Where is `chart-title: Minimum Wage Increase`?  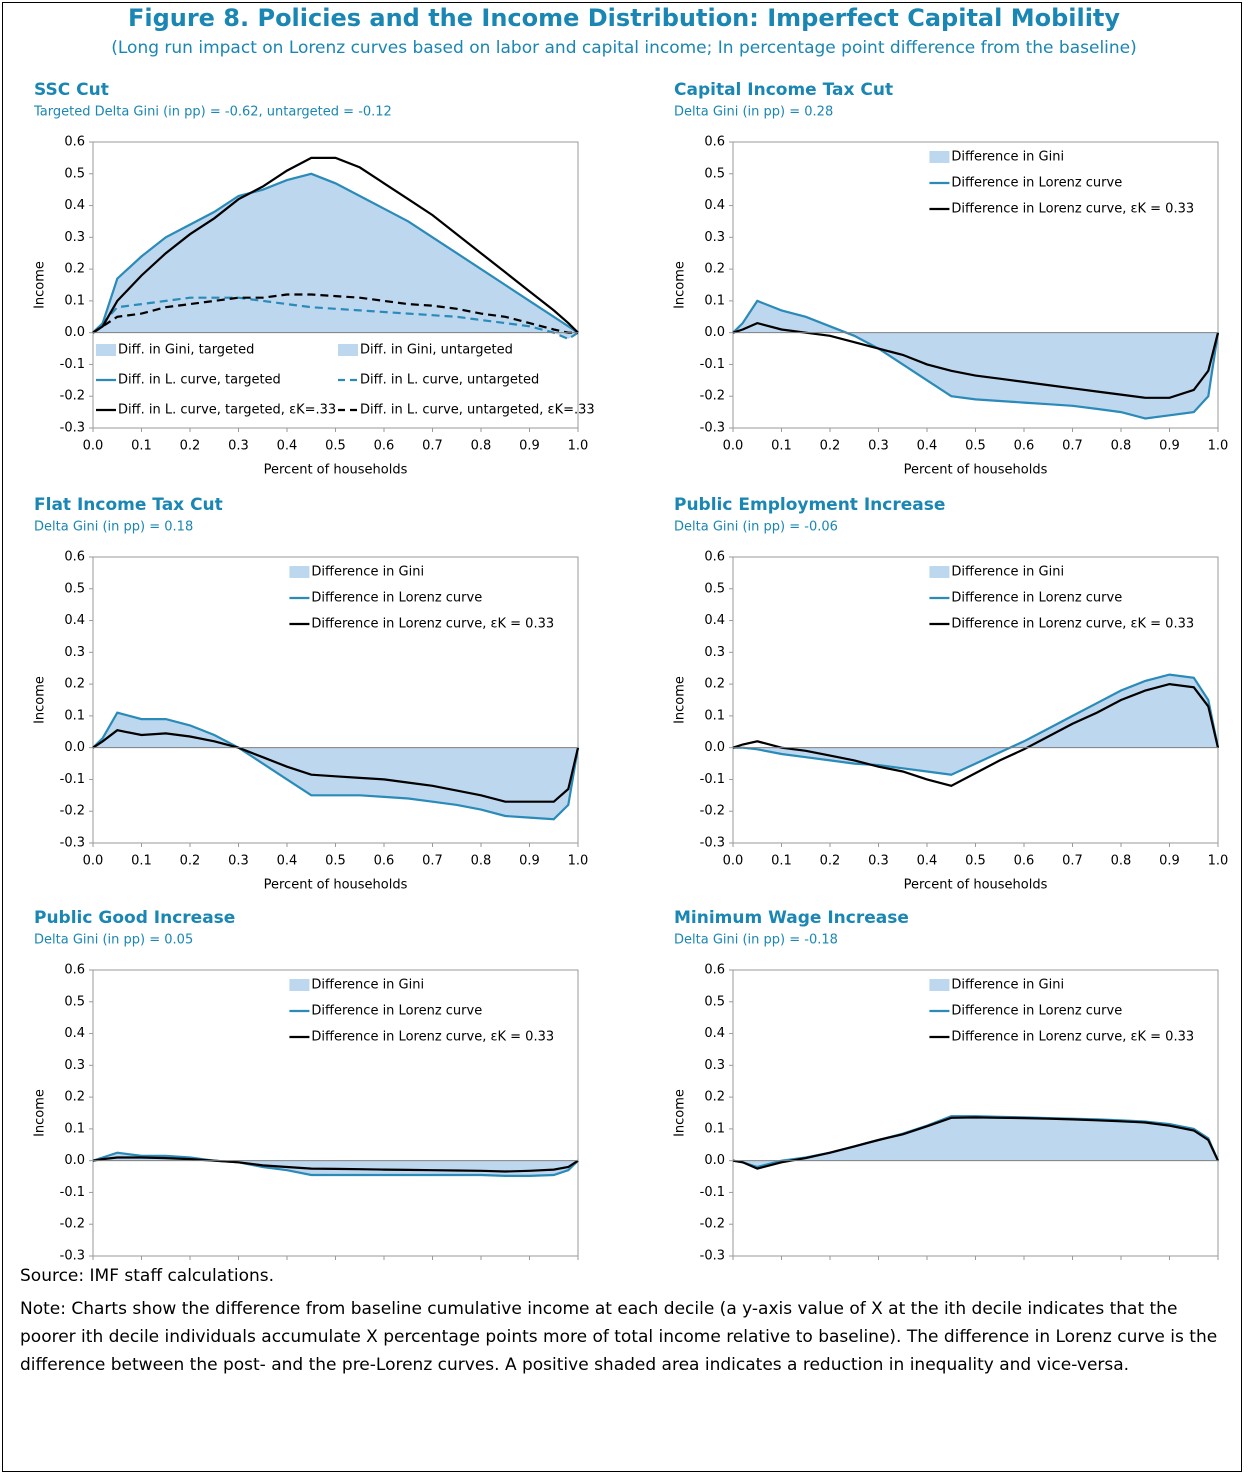 chart-title: Minimum Wage Increase is located at coordinates (791, 918).